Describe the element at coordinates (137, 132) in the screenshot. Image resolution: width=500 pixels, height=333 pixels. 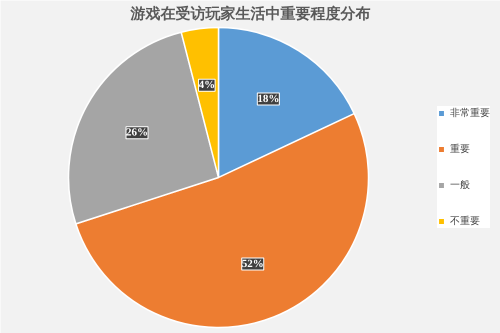
I see `data-label: 26%` at that location.